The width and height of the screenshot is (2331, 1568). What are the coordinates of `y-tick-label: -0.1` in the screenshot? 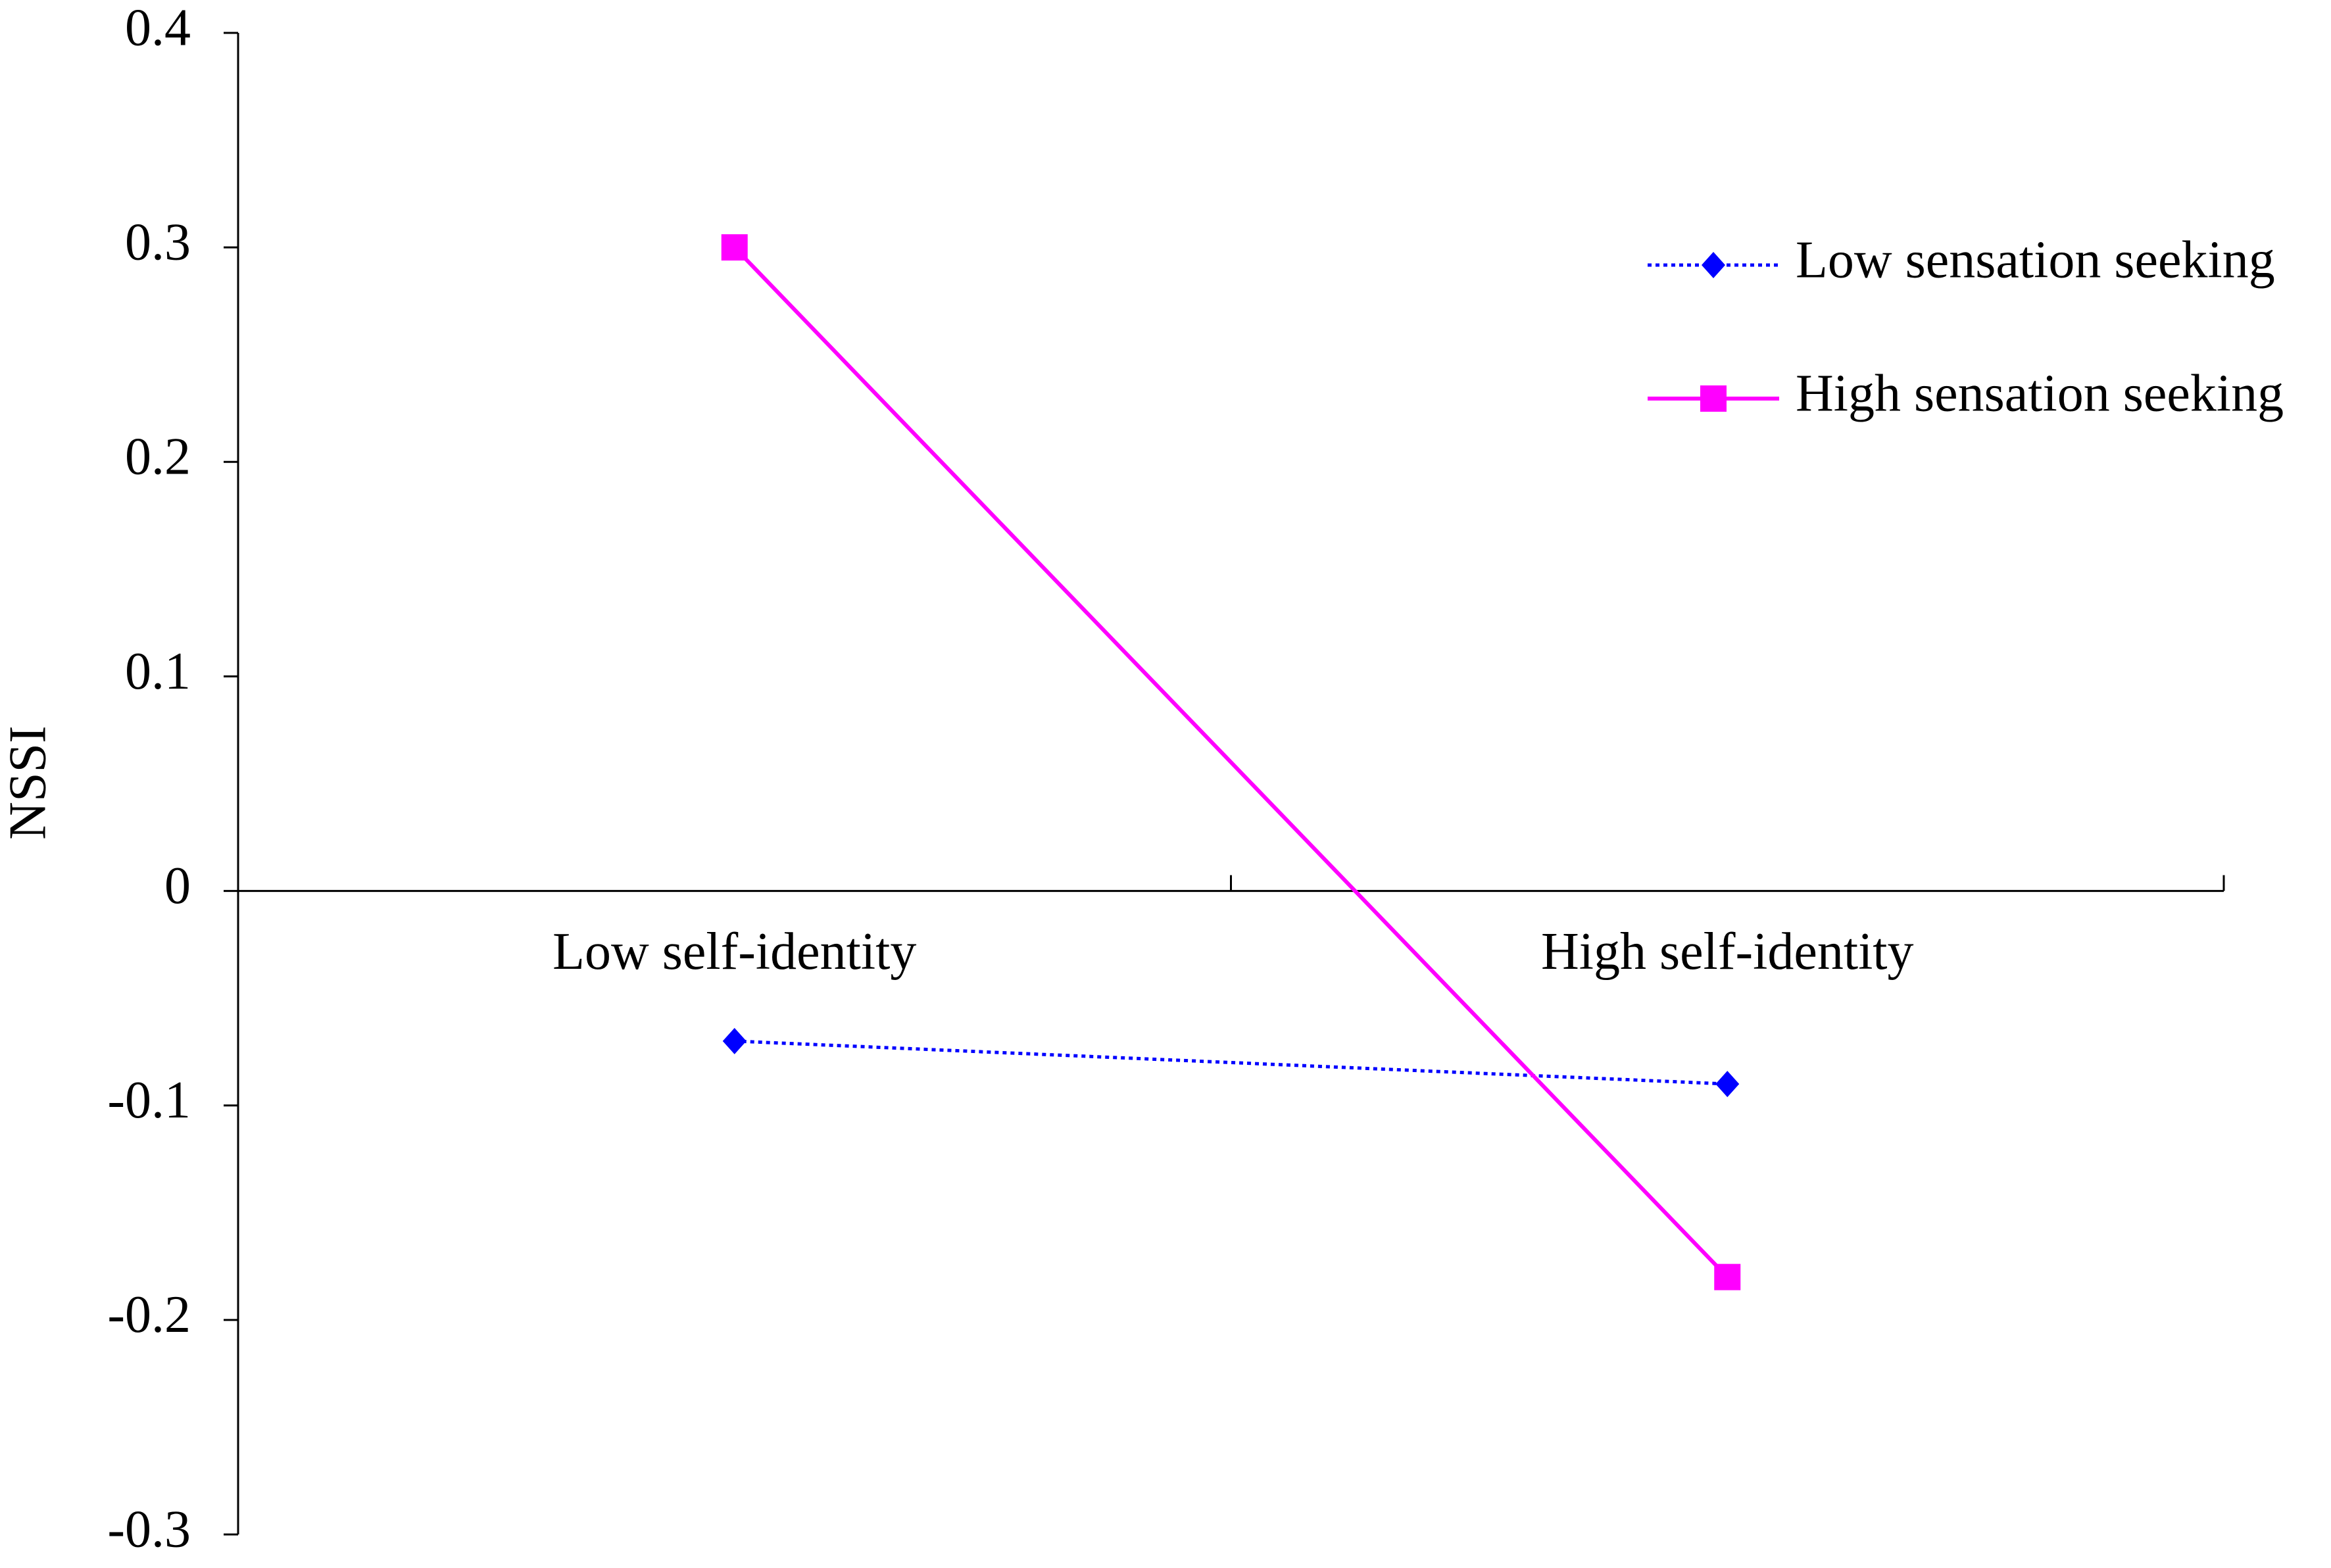 It's located at (149, 1100).